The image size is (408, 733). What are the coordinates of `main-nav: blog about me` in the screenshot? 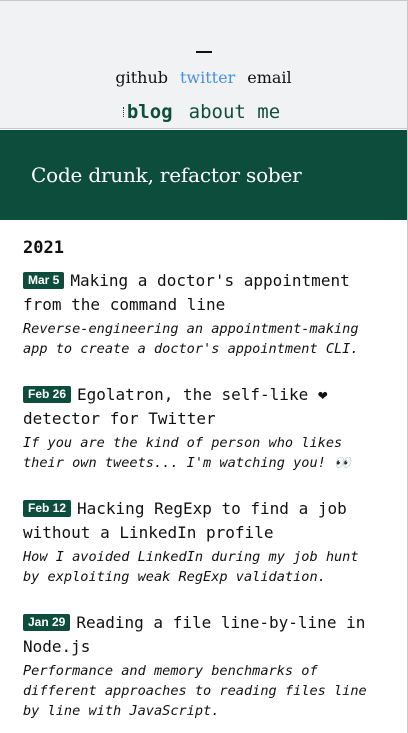 It's located at (203, 113).